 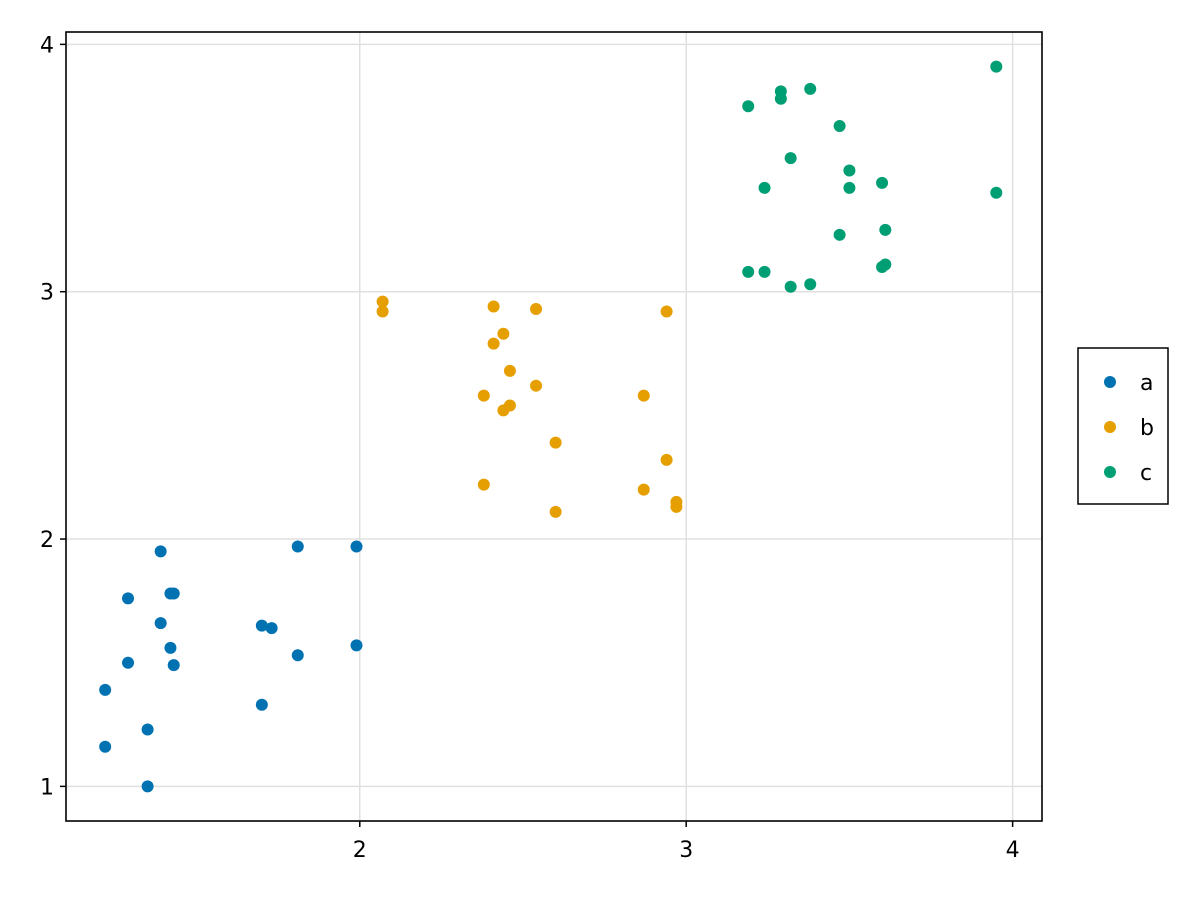 I want to click on legend-label-a: a, so click(x=1146, y=383).